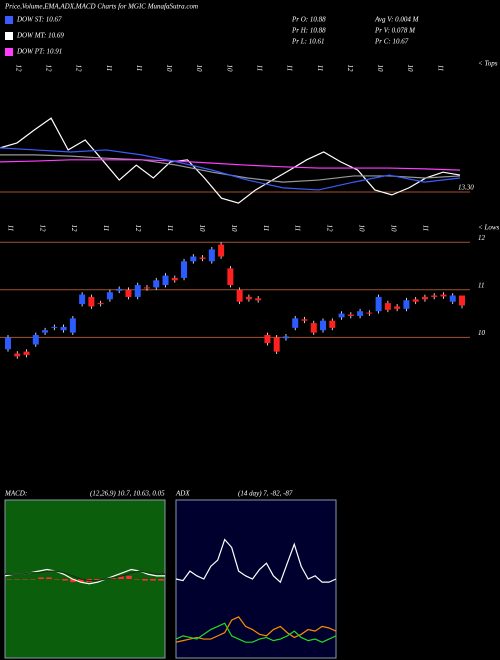 This screenshot has width=500, height=660. Describe the element at coordinates (308, 31) in the screenshot. I see `stat: Pr H: 10.88` at that location.